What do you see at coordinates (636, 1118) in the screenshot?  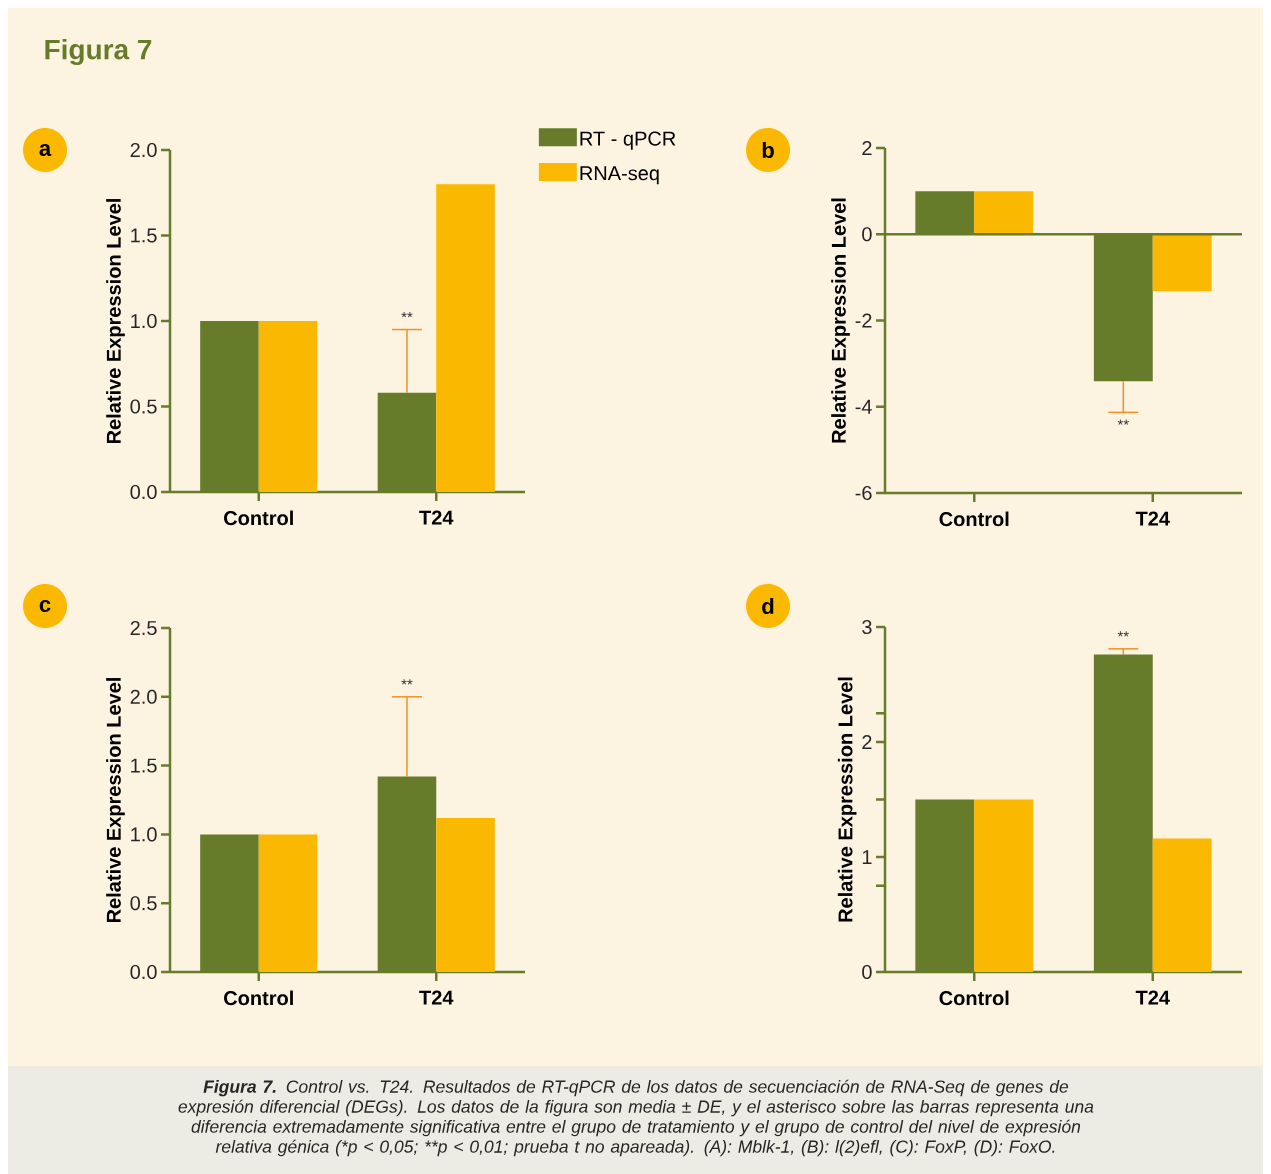 I see `text: Figura 7. Control vs. T24. Resultados de RT-qPCR de los datos de secuenciación de RNA-Seq de genes de expresión diferencial (DEGs). Los datos de la figura son media ± DE, y el asterisco sobre las barras representa una diferencia extremadamente significativa entre el grupo de tratamiento y el grupo de control del nivel de expresión relativa génica (*p < 0,05; **p < 0,01; prueba t no apareada). (A): Mblk-1, (B): l(2)efl, (C): FoxP, (D): FoxO.` at bounding box center [636, 1118].